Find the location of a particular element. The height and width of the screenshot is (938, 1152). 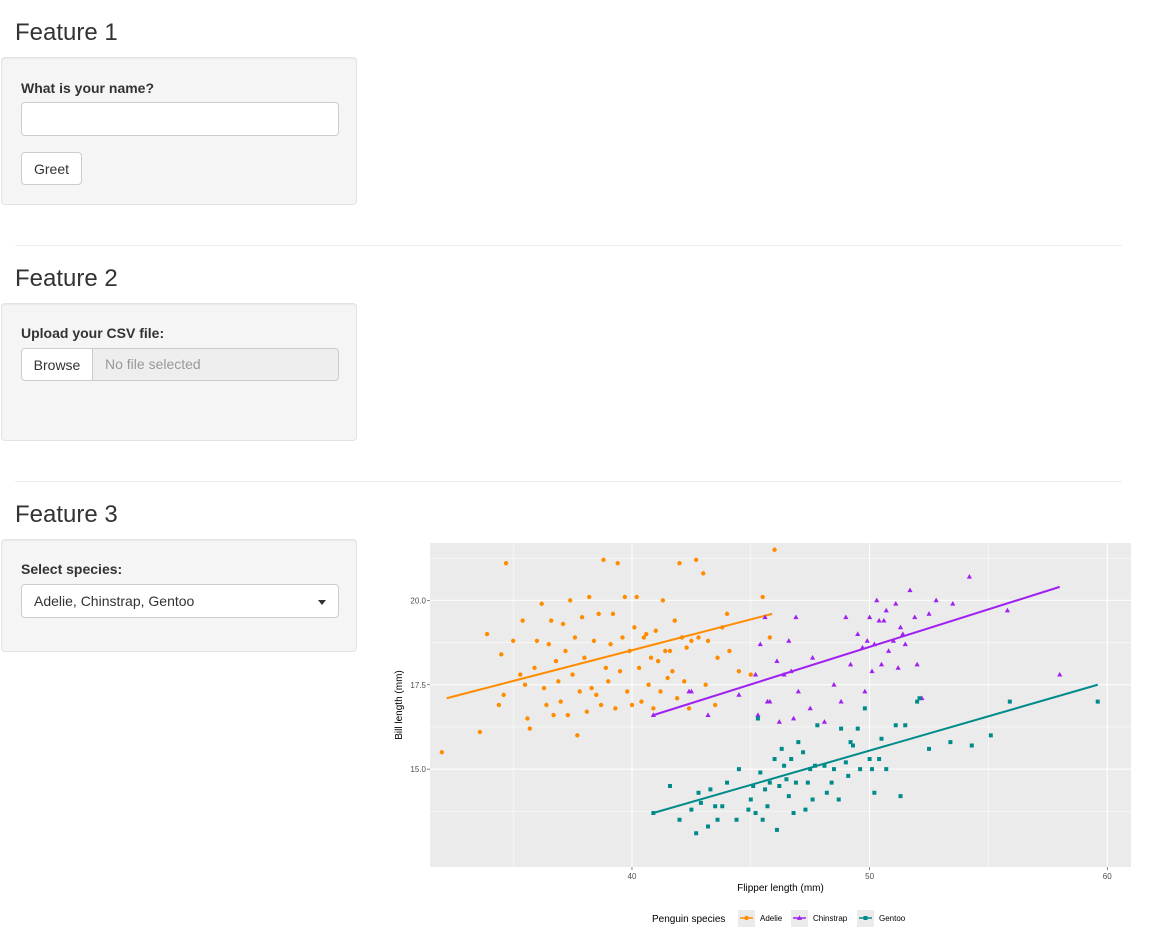

divider is located at coordinates (568, 245).